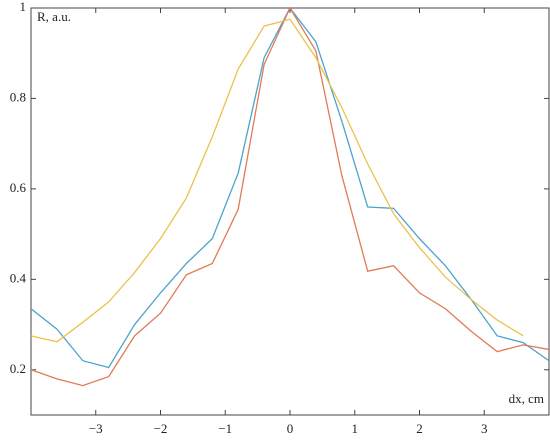  What do you see at coordinates (23, 7) in the screenshot?
I see `y-tick-label: 1` at bounding box center [23, 7].